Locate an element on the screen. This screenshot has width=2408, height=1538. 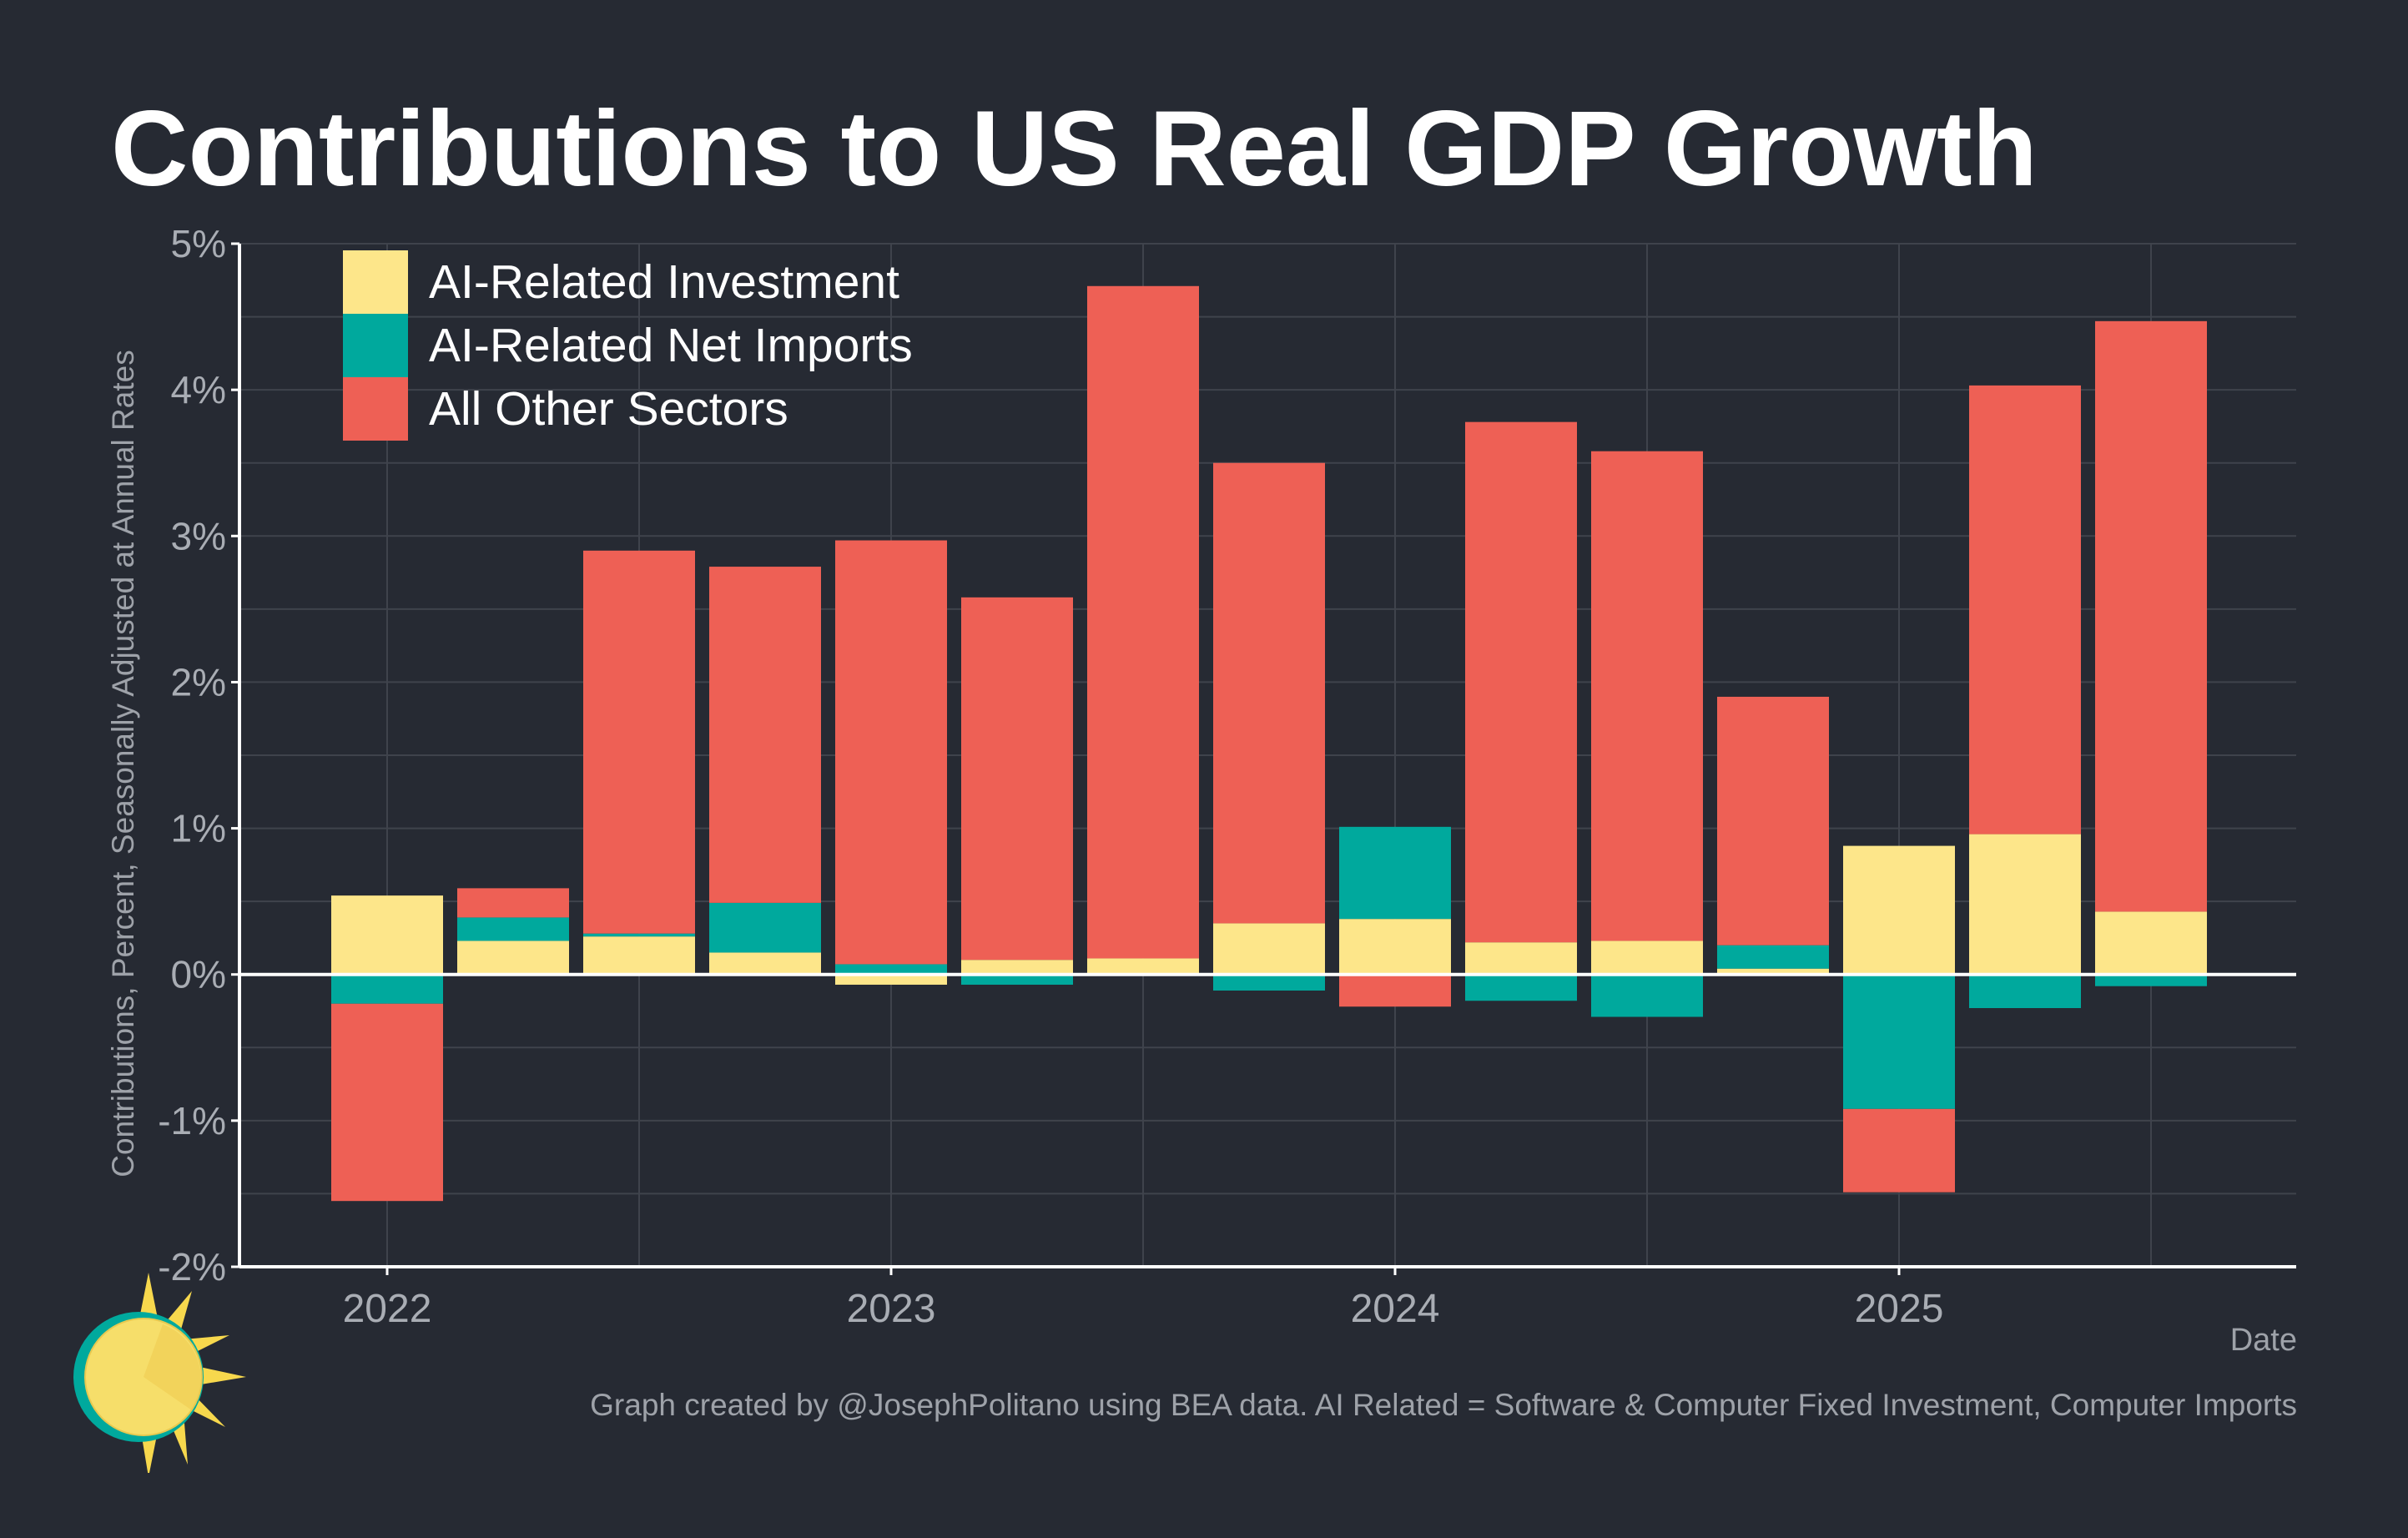
x-tick-labels: 2022 2023 2024 2025 is located at coordinates (1143, 1299).